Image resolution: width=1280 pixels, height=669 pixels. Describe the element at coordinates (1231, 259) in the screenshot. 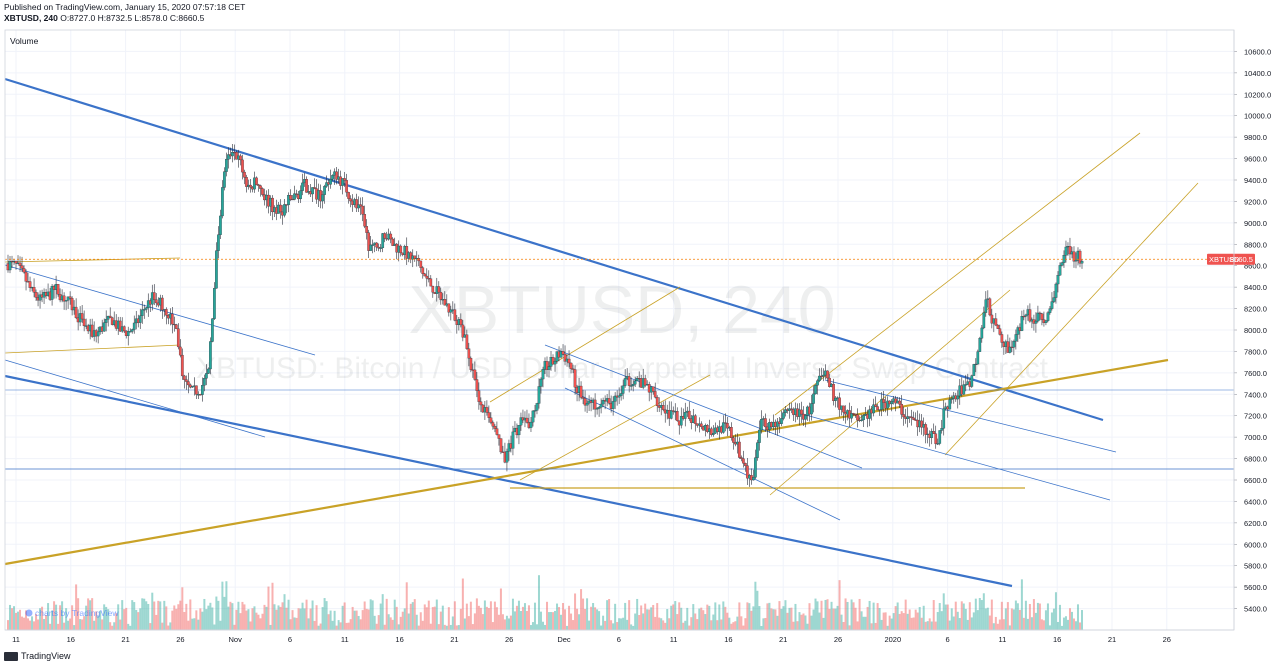

I see `last-price-badge` at that location.